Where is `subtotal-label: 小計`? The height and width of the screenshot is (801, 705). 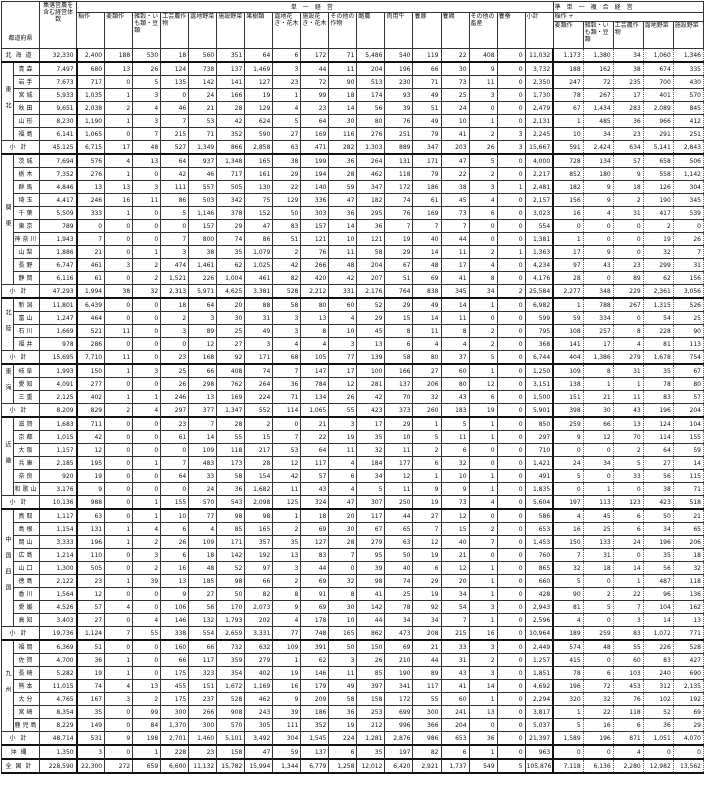 subtotal-label: 小計 is located at coordinates (20, 502).